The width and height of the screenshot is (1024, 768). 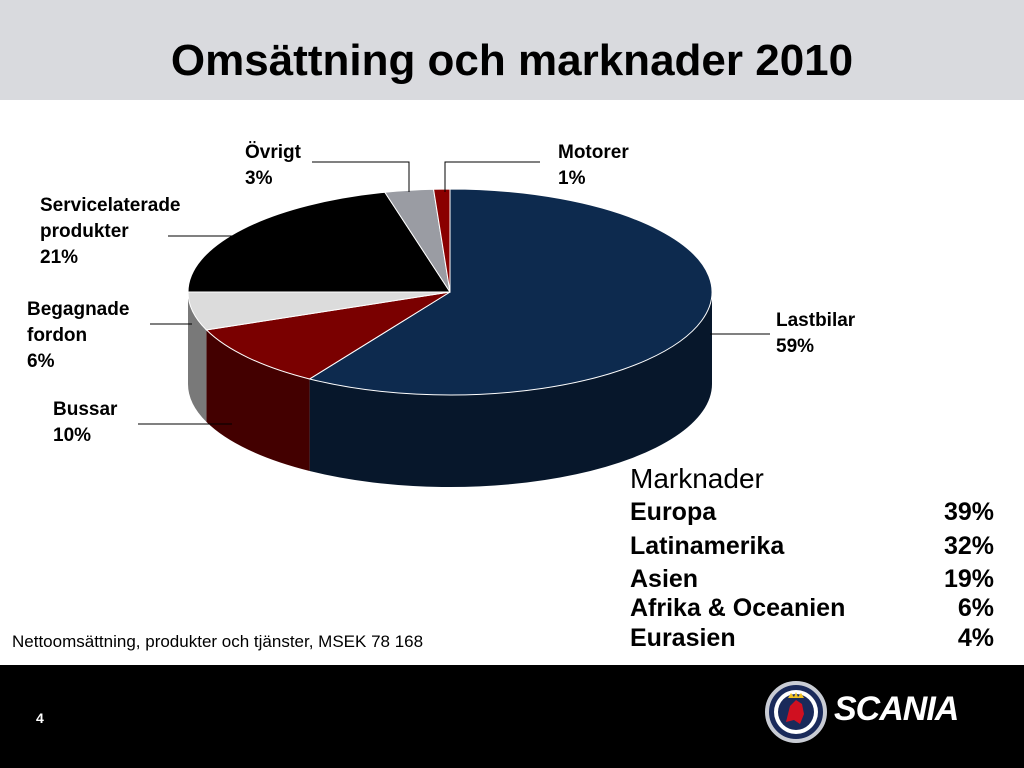 I want to click on slice-label: Lastbilar 59%, so click(x=816, y=333).